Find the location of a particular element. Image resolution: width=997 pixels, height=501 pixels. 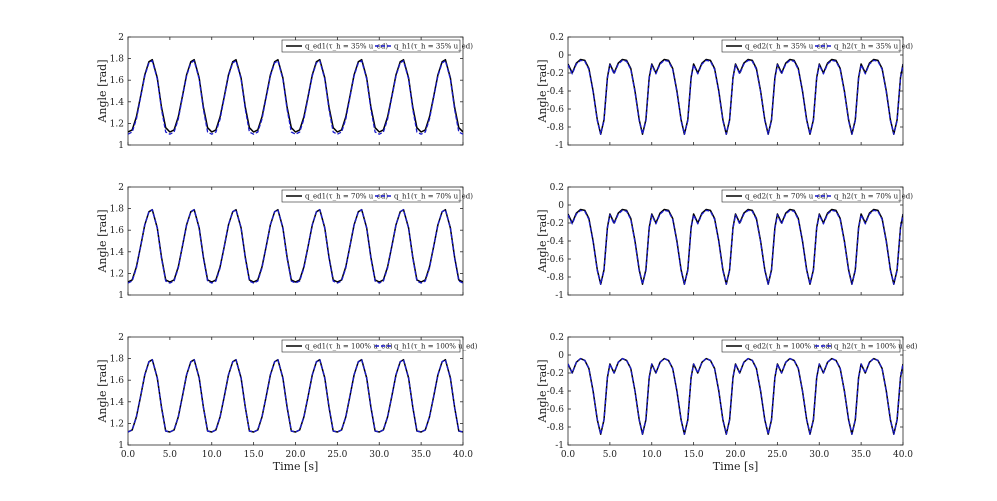

x-tick-label: 15.0 is located at coordinates (254, 455).